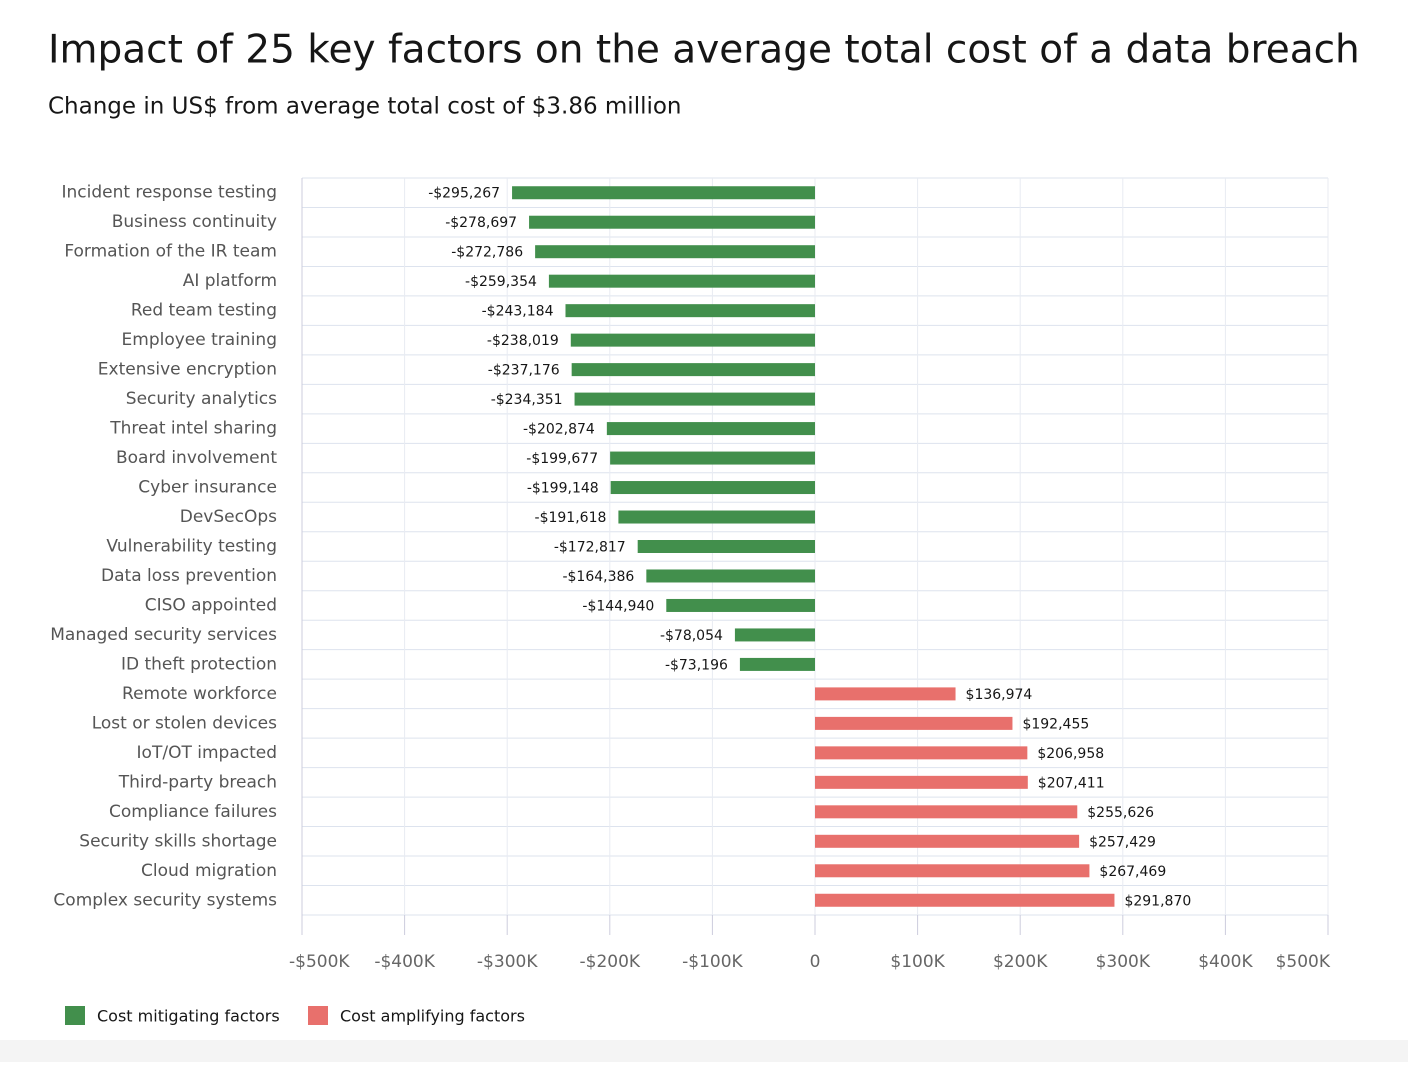 The height and width of the screenshot is (1066, 1408). I want to click on y-tick-label: Vulnerability testing, so click(191, 547).